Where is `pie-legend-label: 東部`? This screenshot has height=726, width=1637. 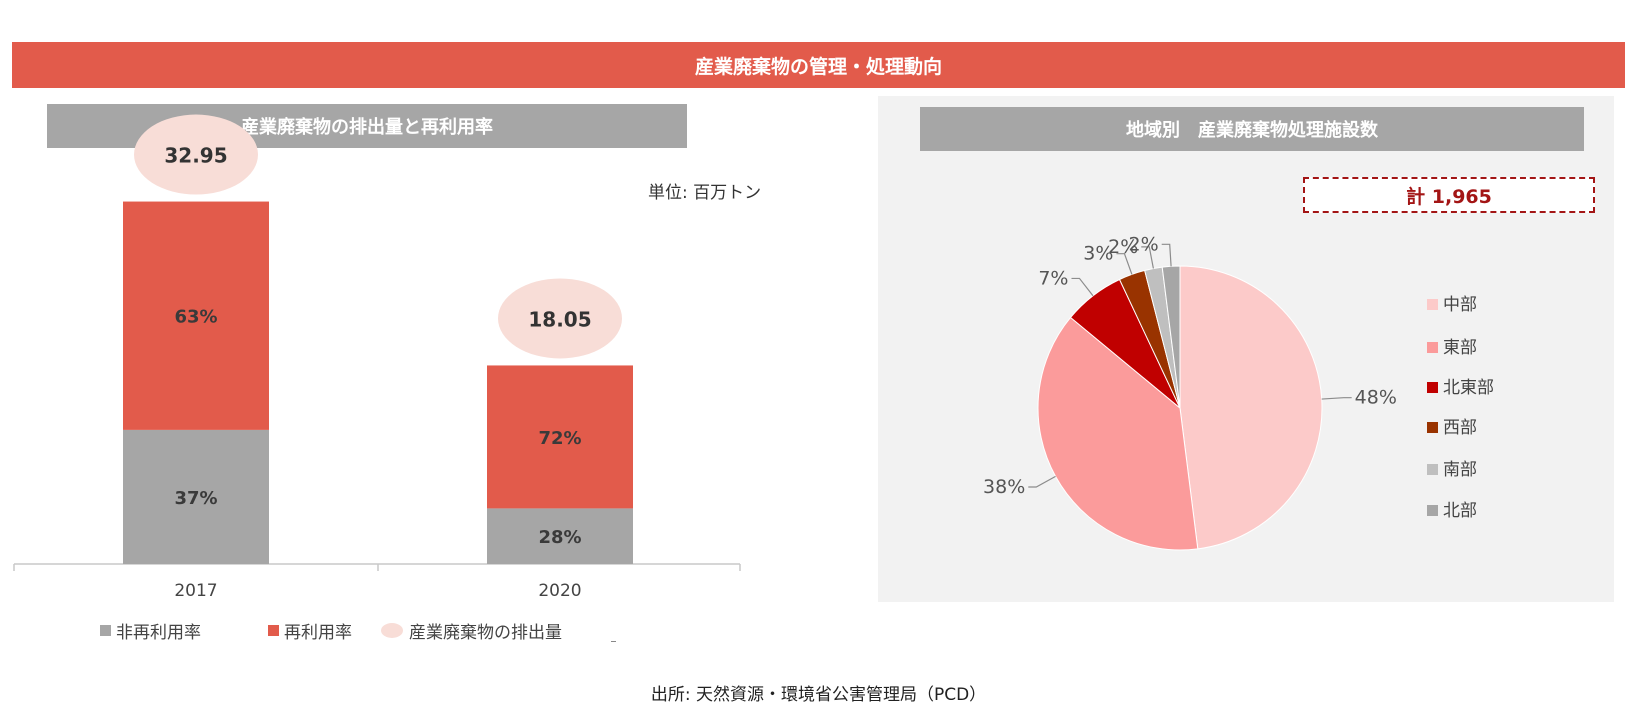
pie-legend-label: 東部 is located at coordinates (1460, 348).